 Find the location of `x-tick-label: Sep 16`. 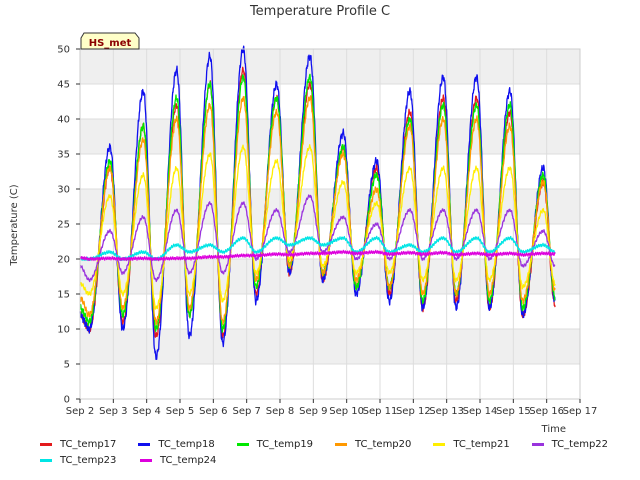

x-tick-label: Sep 16 is located at coordinates (546, 411).